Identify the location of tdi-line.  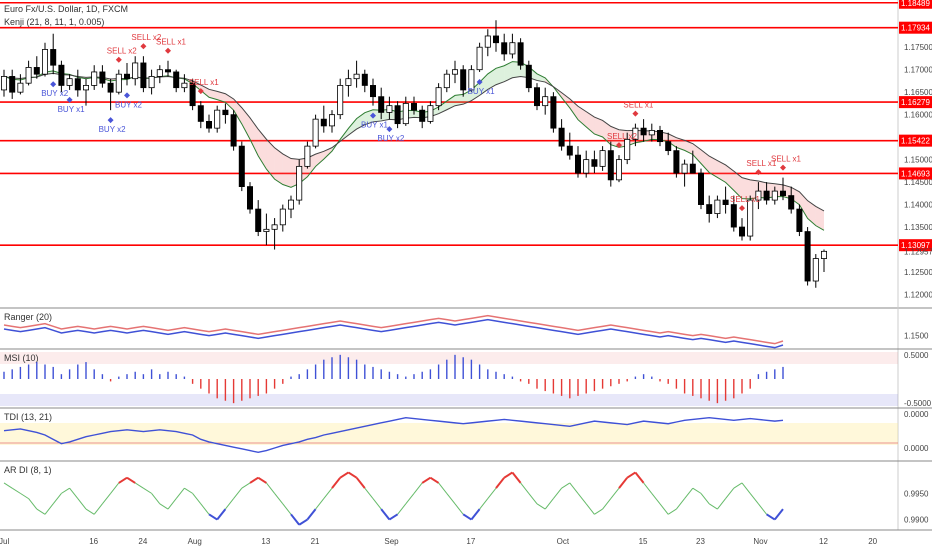
(393, 435).